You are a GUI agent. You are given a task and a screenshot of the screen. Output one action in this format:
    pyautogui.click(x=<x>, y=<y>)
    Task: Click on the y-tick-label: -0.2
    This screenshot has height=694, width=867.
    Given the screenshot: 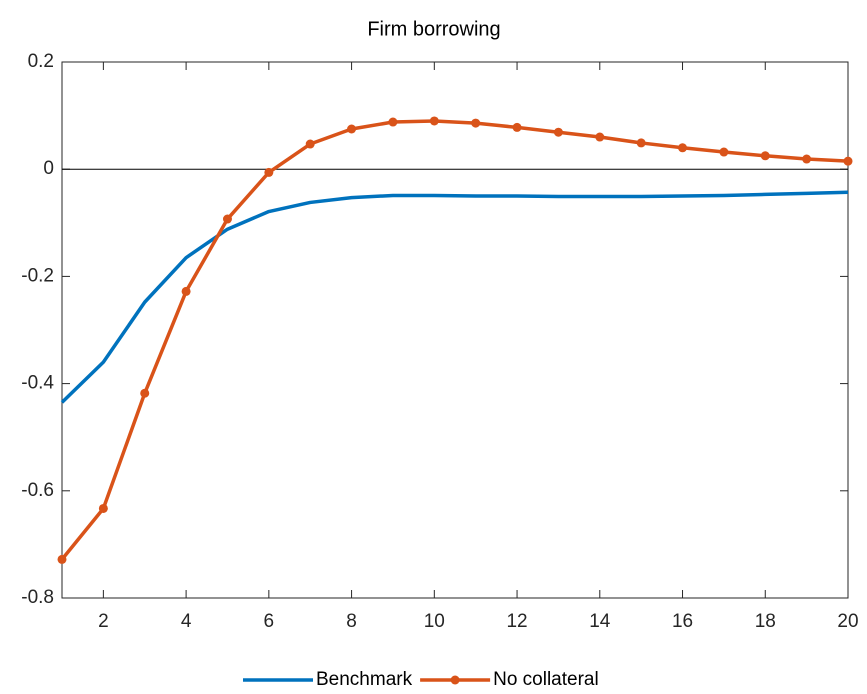 What is the action you would take?
    pyautogui.click(x=37, y=275)
    